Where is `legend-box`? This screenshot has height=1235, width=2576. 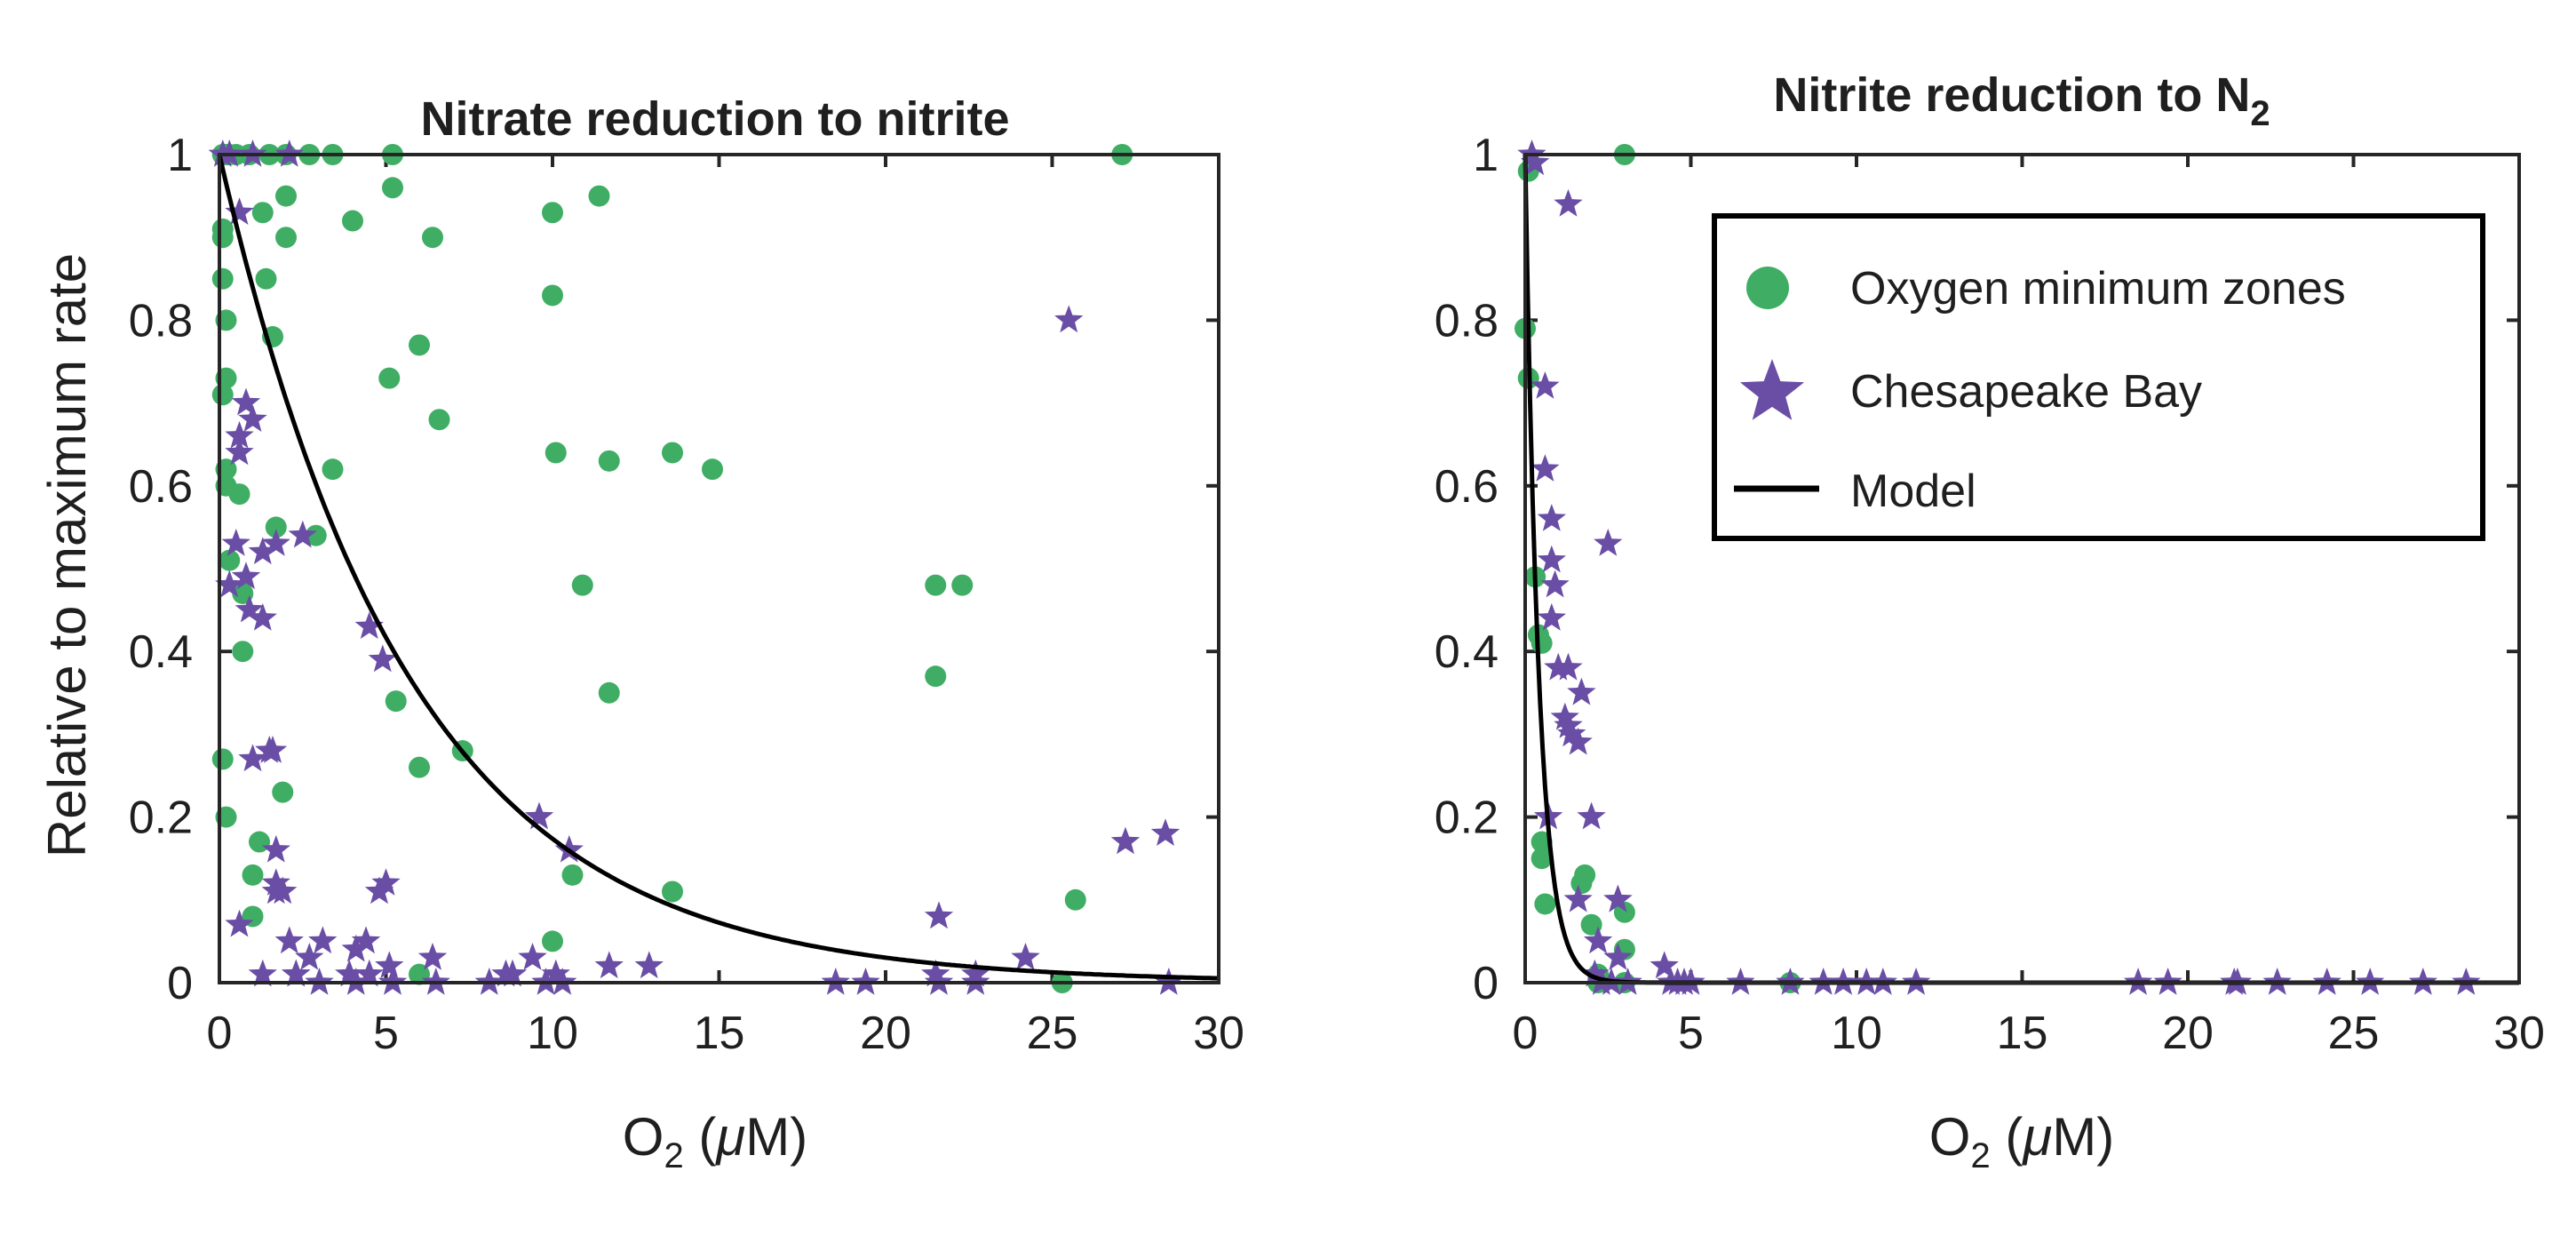
legend-box is located at coordinates (2098, 377).